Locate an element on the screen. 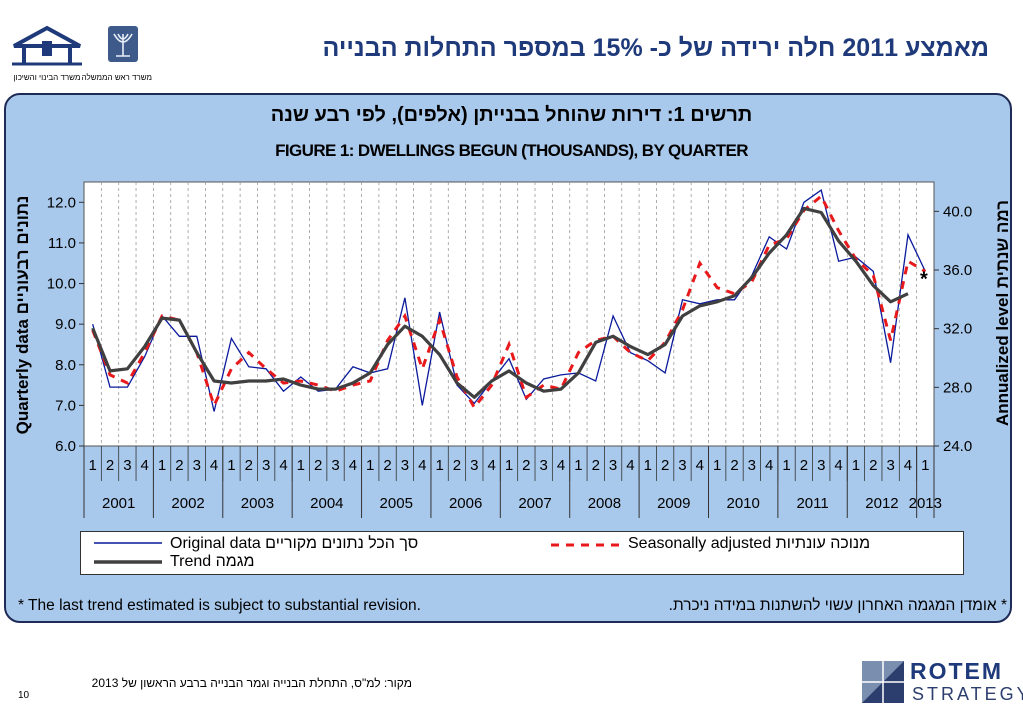 This screenshot has height=708, width=1023. legend-label-trend: Trend מגמה is located at coordinates (212, 561).